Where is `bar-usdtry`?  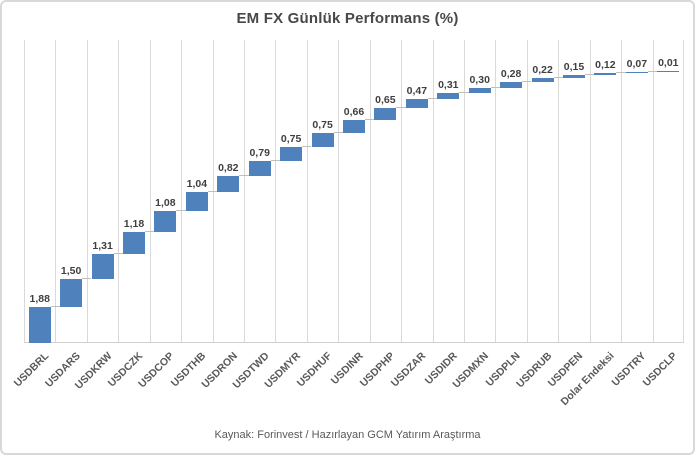 bar-usdtry is located at coordinates (636, 72).